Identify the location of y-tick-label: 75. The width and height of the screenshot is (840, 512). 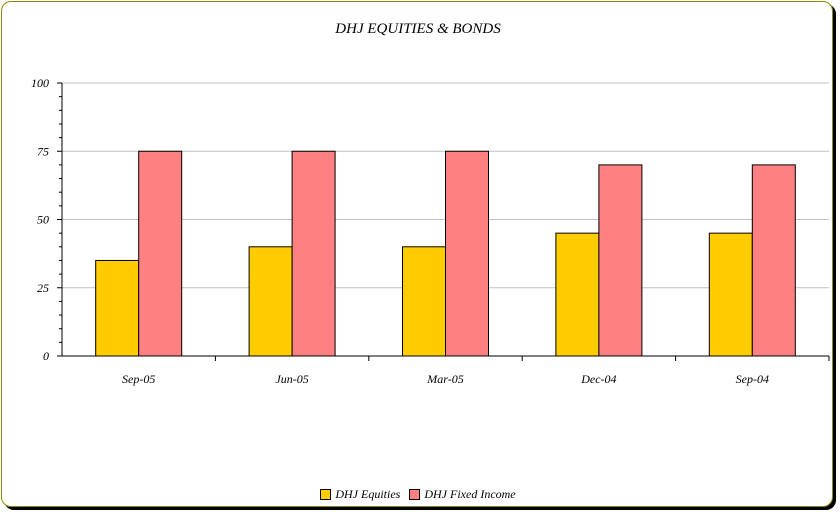
(43, 151).